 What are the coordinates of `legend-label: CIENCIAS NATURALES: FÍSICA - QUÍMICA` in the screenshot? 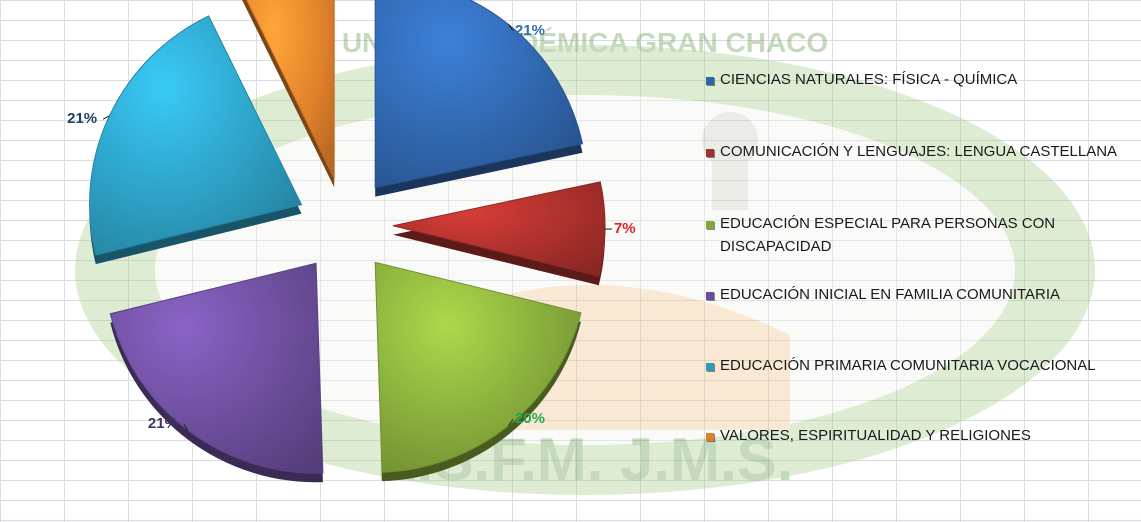 It's located at (869, 79).